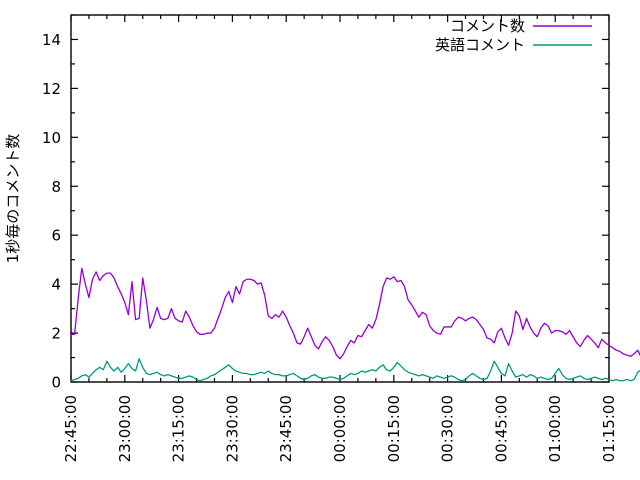  I want to click on y-tick-label: 10, so click(51, 138).